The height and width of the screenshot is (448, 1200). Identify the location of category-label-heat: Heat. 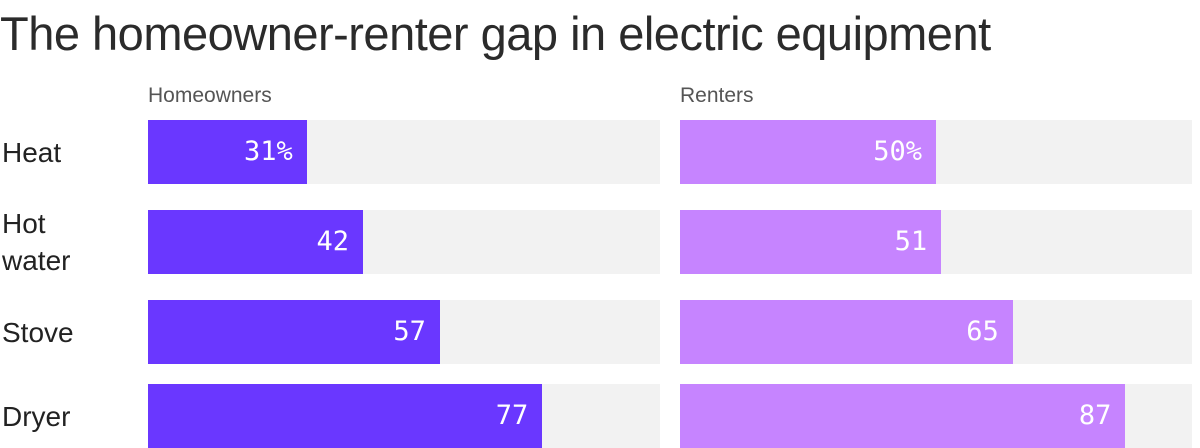
(32, 152).